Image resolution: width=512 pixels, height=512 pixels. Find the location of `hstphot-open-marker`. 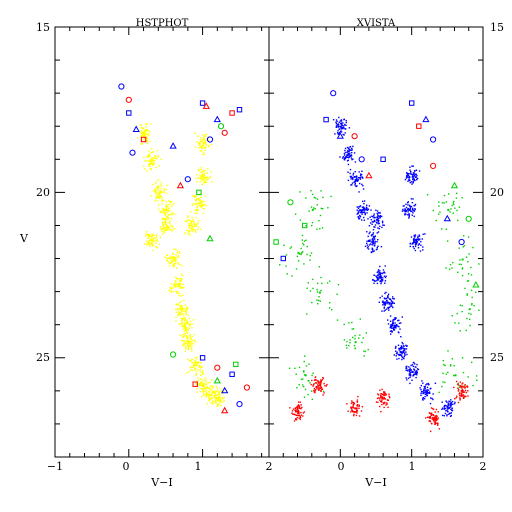

hstphot-open-marker is located at coordinates (136, 128).